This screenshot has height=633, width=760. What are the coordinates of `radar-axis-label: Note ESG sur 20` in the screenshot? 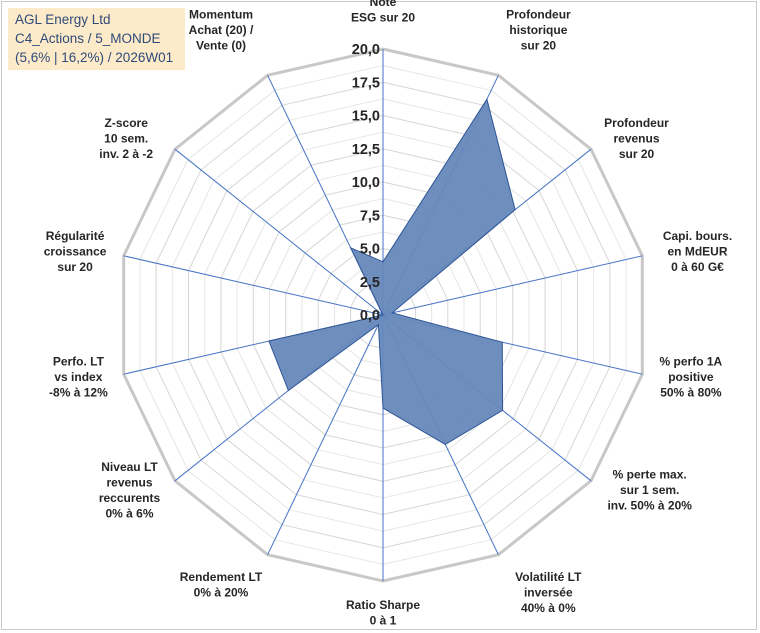 It's located at (383, 12).